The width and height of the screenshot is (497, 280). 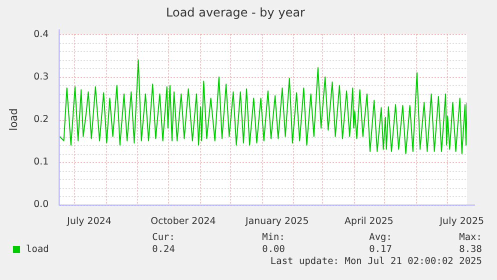 I want to click on y-axis-title: load, so click(x=14, y=119).